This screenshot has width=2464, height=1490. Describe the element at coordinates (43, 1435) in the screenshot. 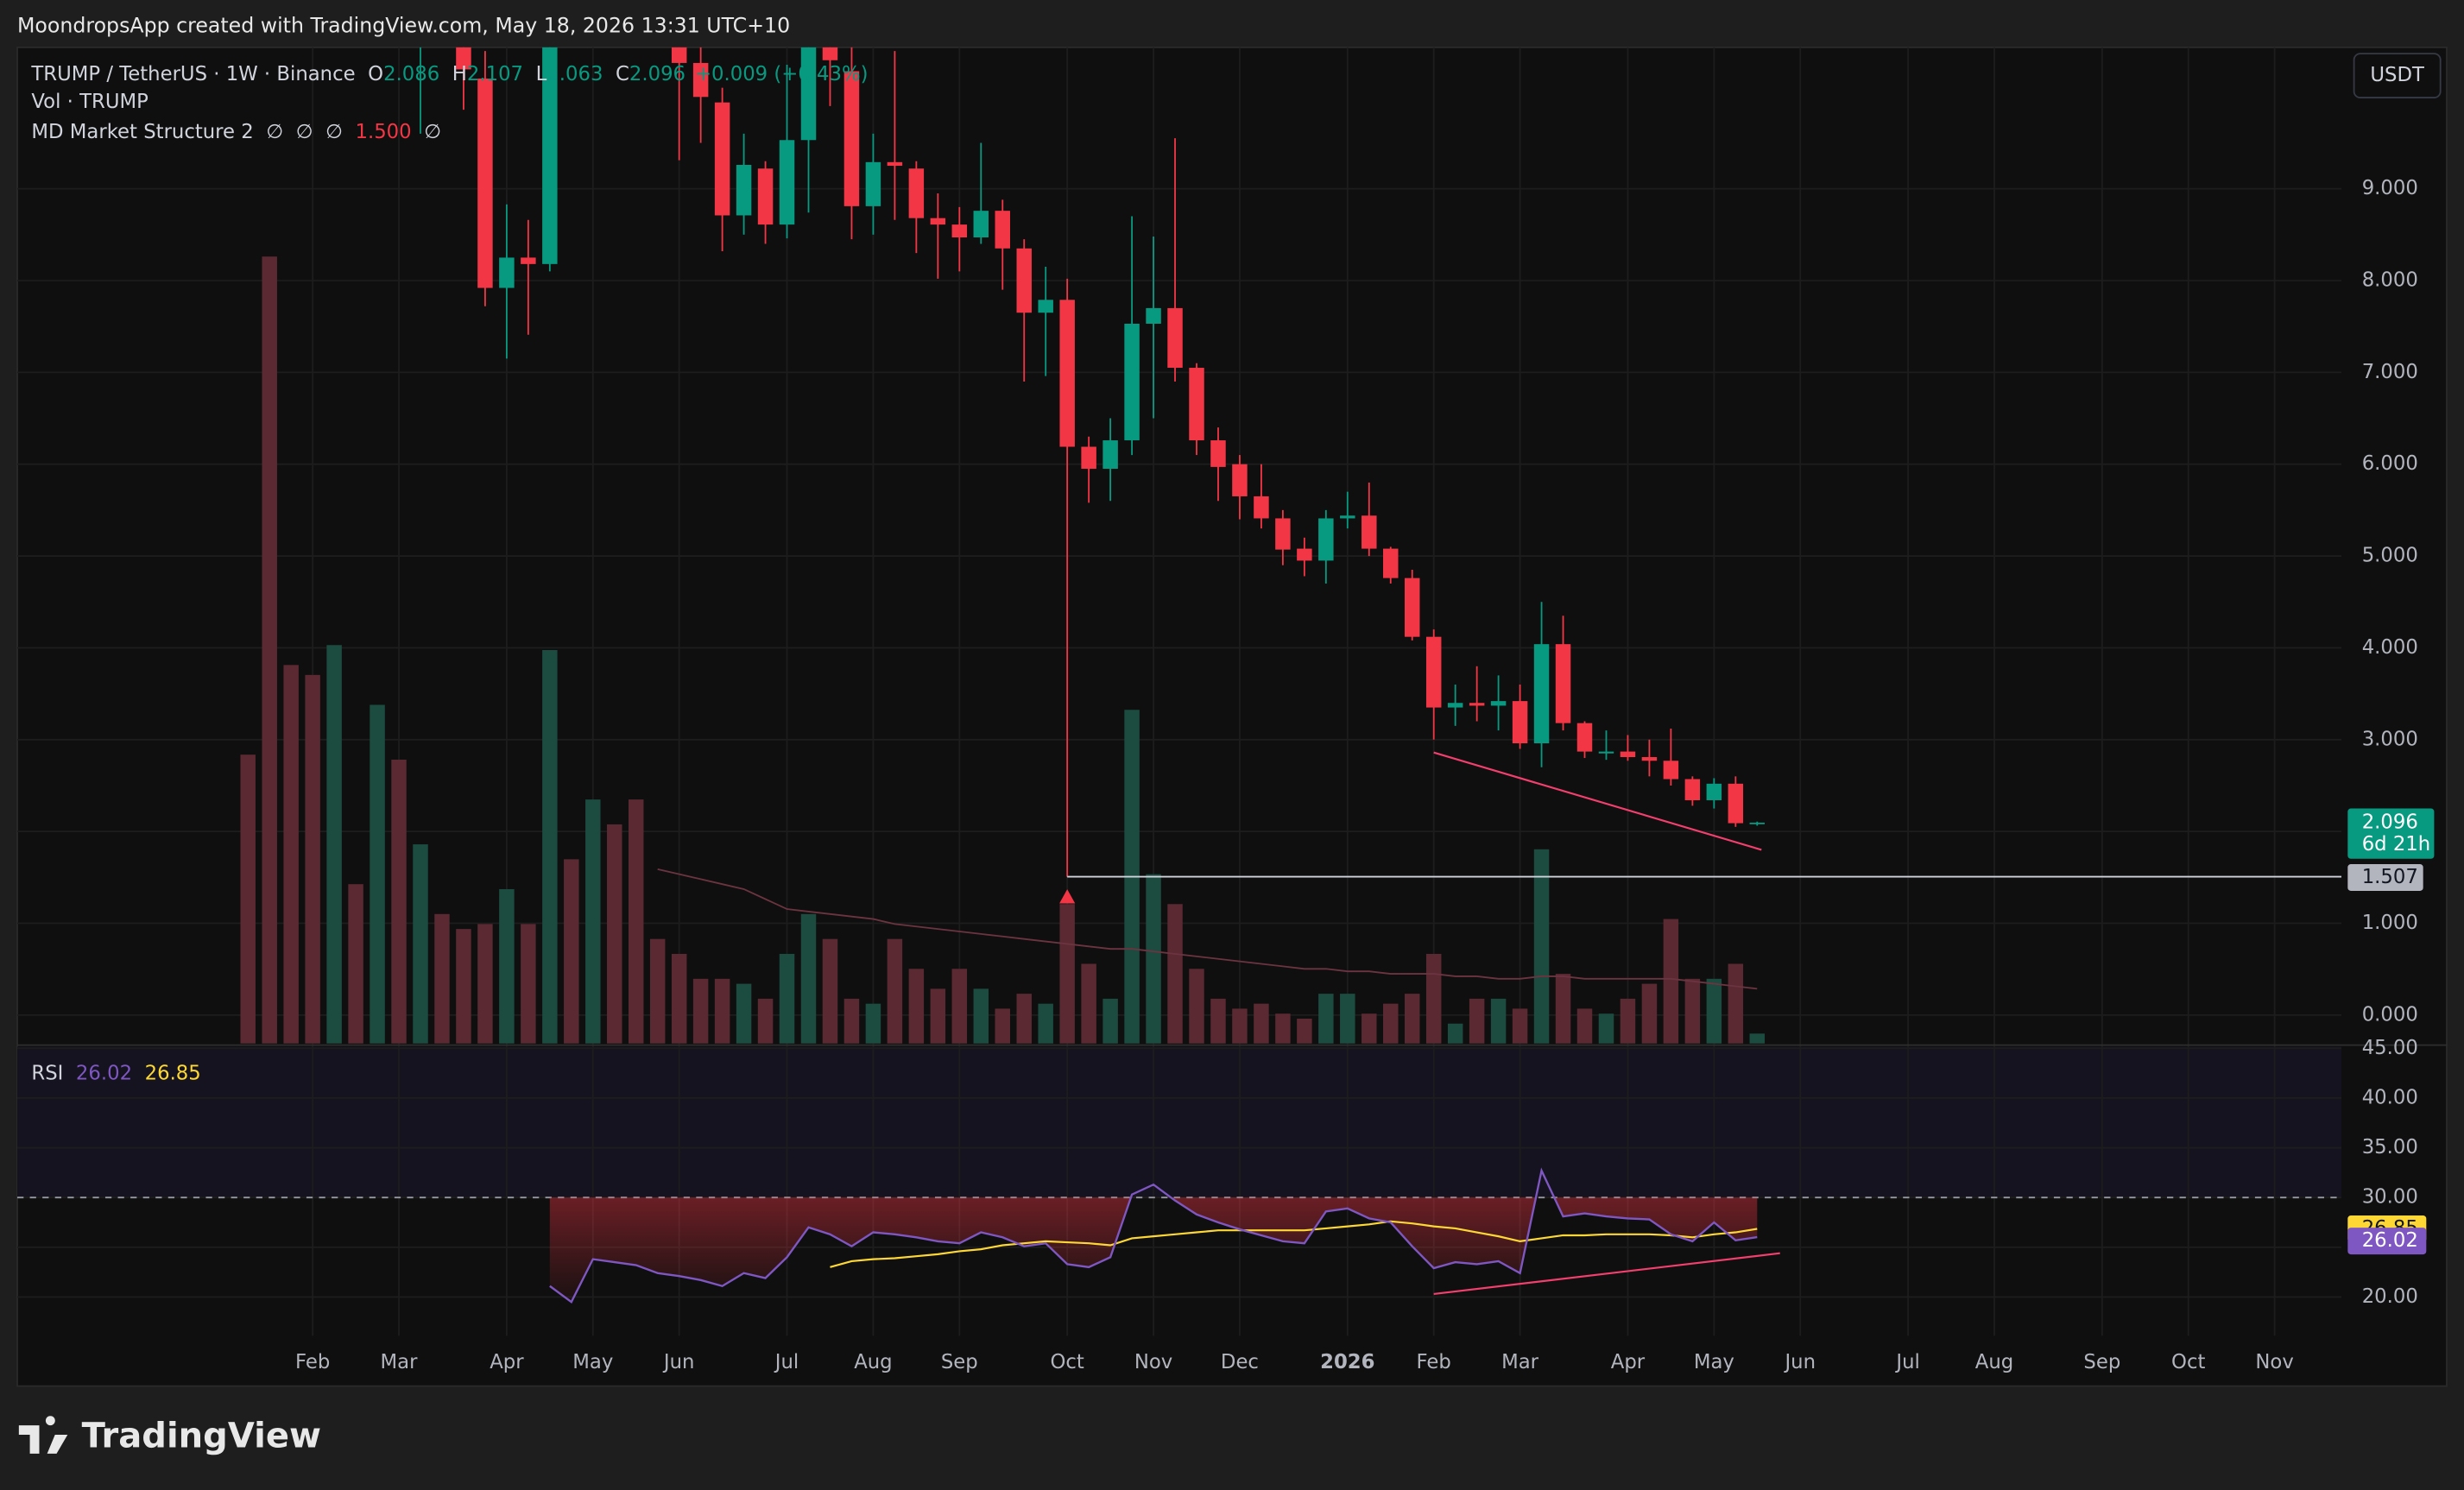

I see `logo-icon` at that location.